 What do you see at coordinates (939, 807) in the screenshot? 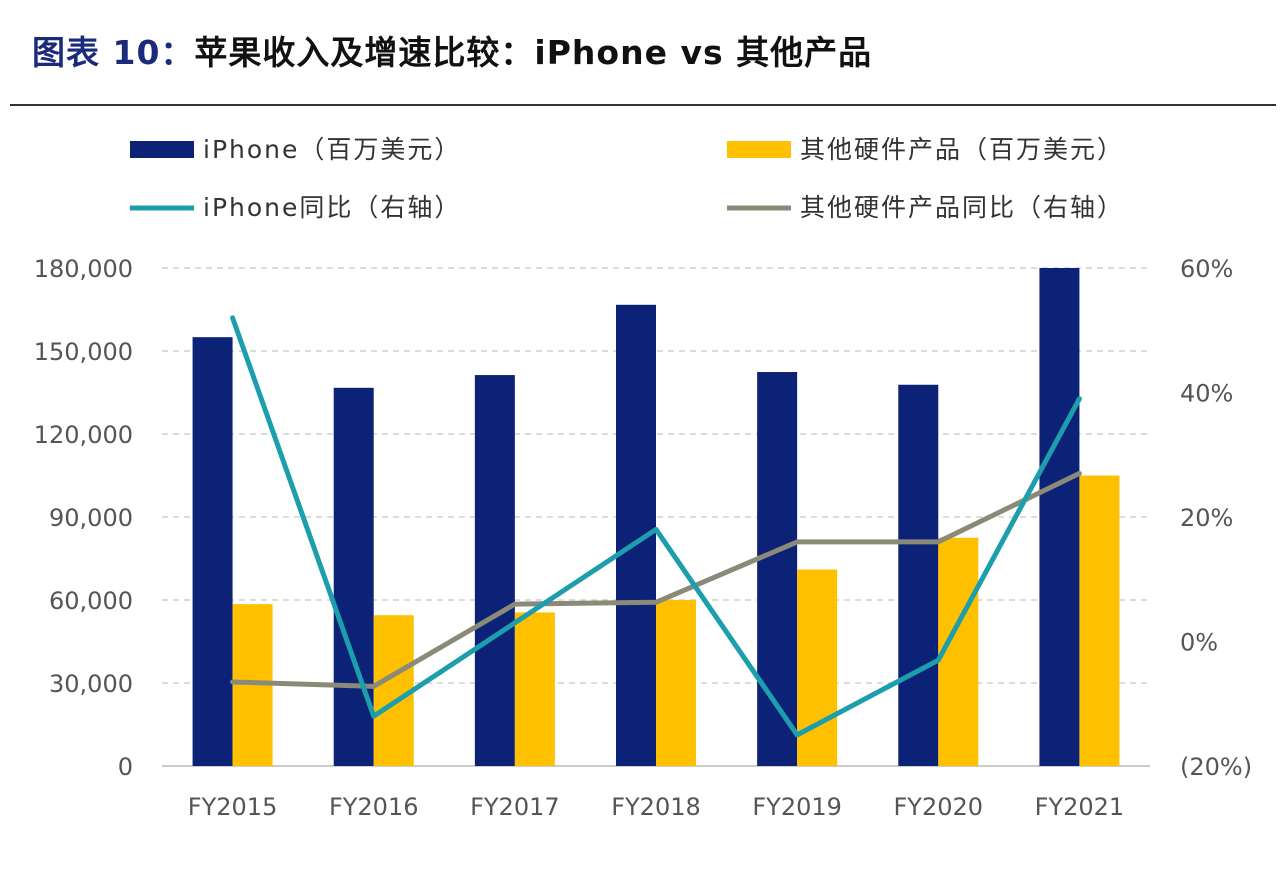
I see `x-tick-label: FY2020` at bounding box center [939, 807].